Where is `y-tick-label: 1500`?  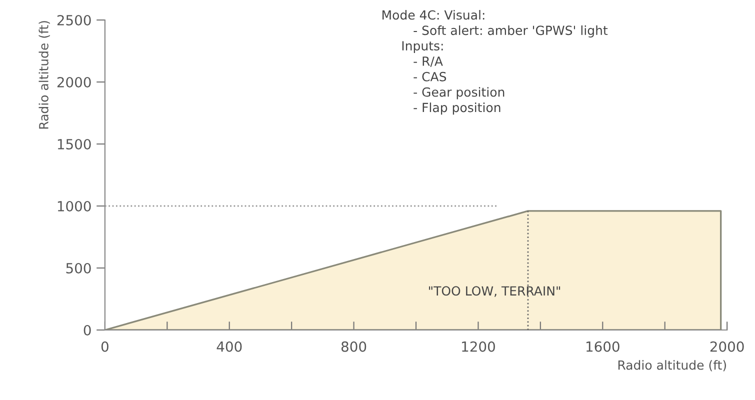 y-tick-label: 1500 is located at coordinates (74, 144).